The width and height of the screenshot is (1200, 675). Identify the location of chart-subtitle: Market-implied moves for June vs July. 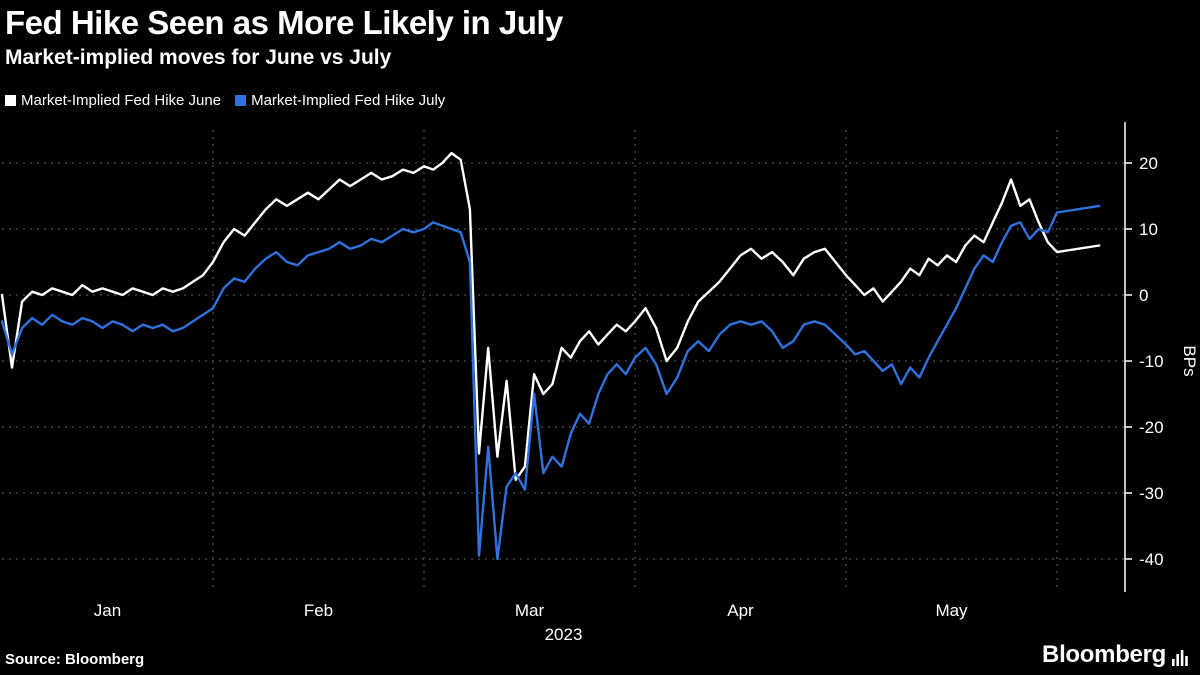
(198, 57).